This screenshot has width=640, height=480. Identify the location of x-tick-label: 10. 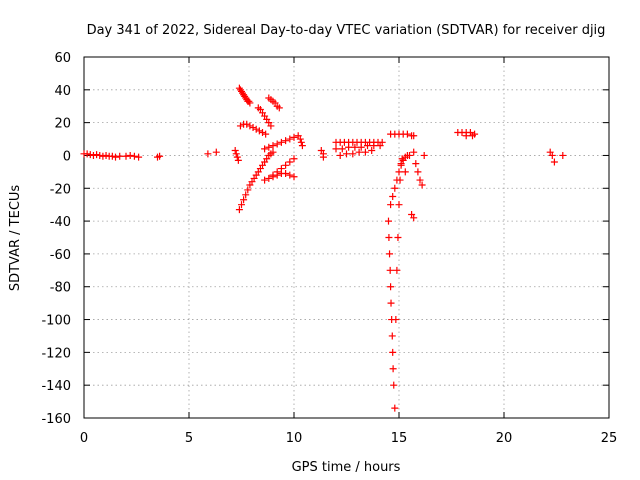
(294, 438).